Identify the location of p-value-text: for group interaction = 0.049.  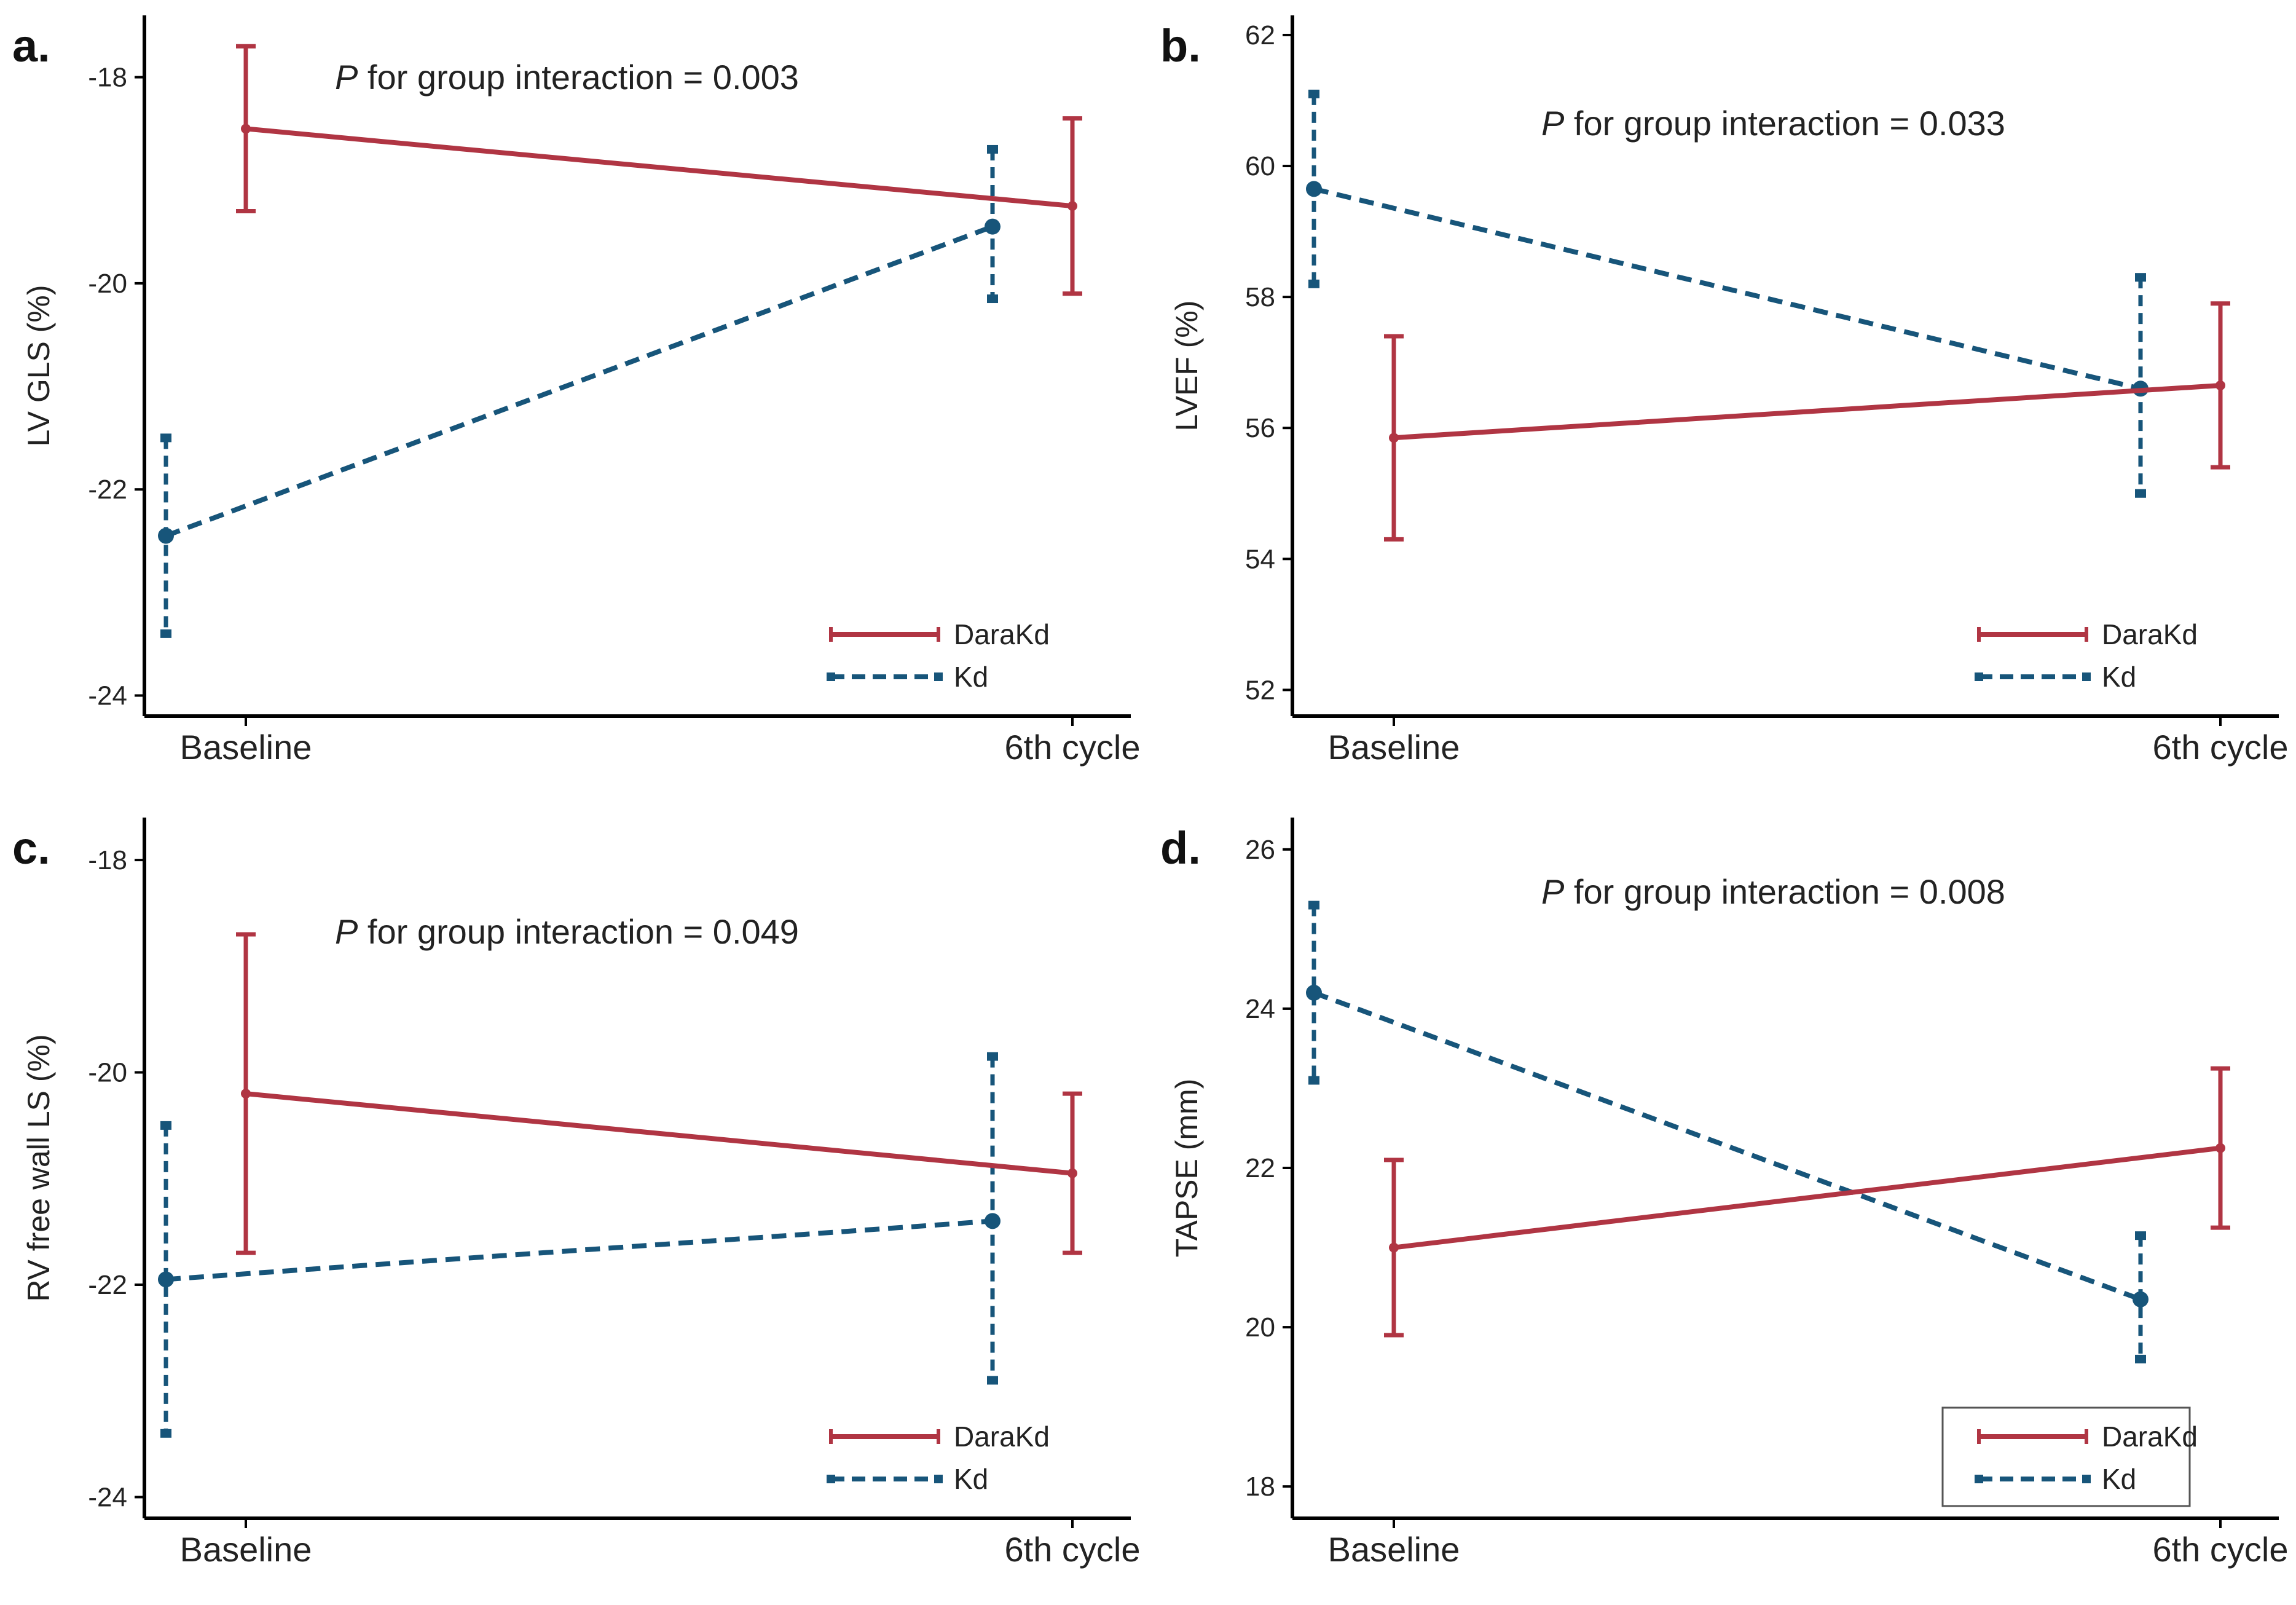
(578, 931).